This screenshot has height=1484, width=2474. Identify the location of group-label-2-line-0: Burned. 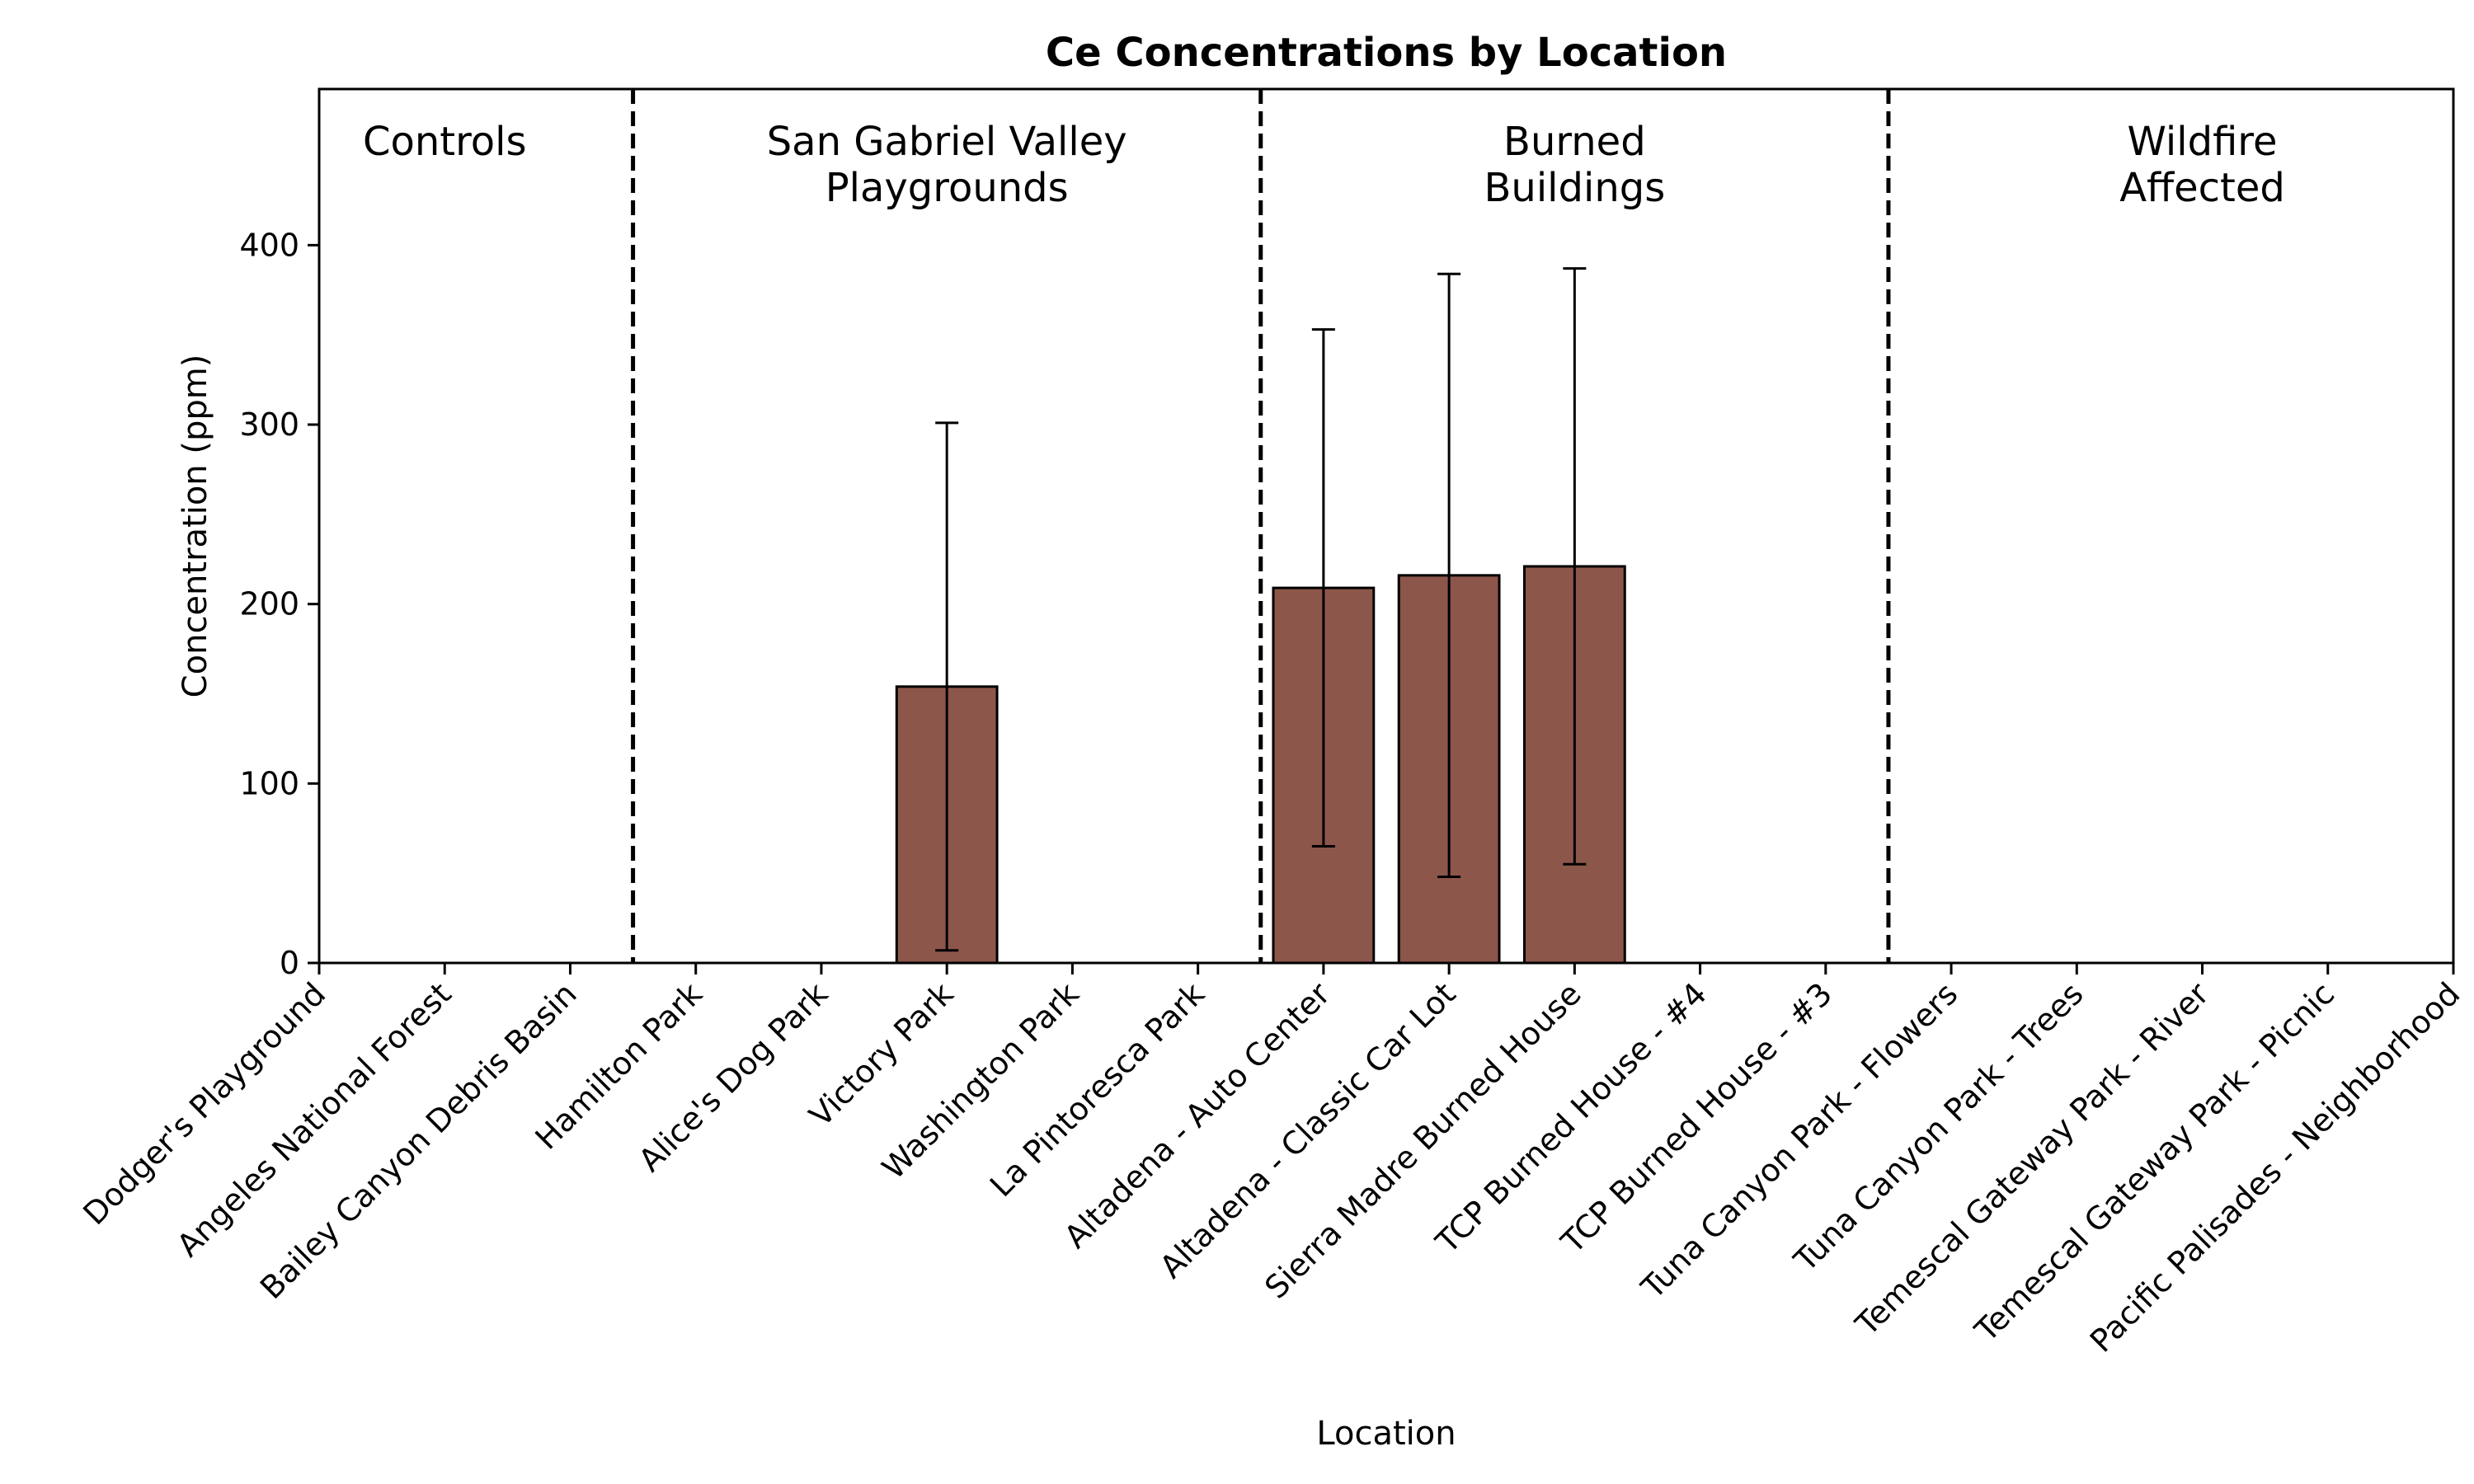
(1574, 142).